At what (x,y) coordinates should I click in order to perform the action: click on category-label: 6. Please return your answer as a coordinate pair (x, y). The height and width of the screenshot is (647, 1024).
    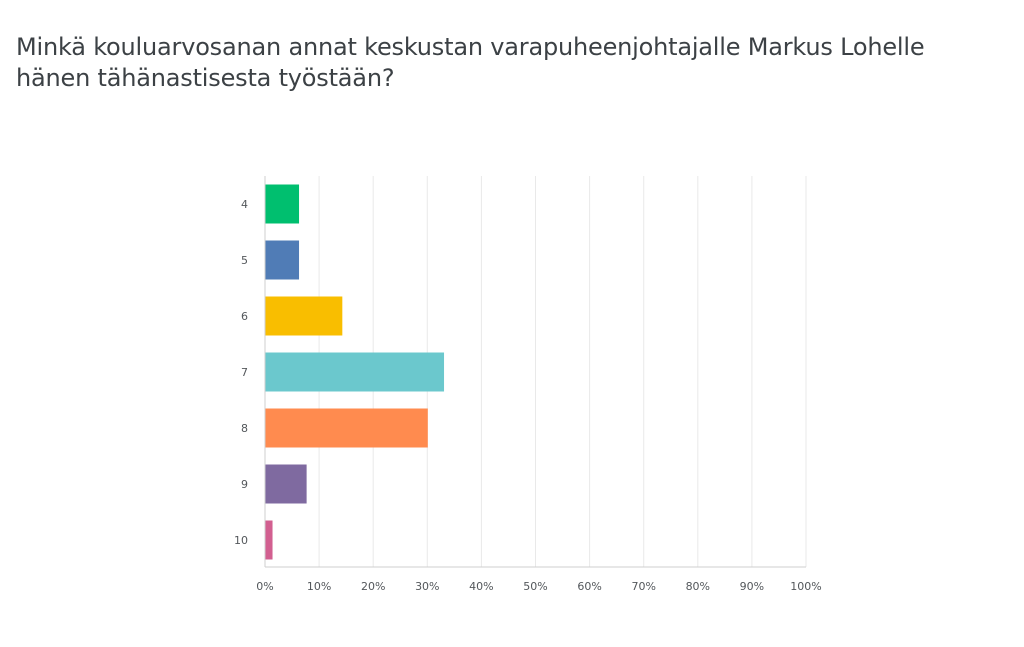
    Looking at the image, I should click on (244, 316).